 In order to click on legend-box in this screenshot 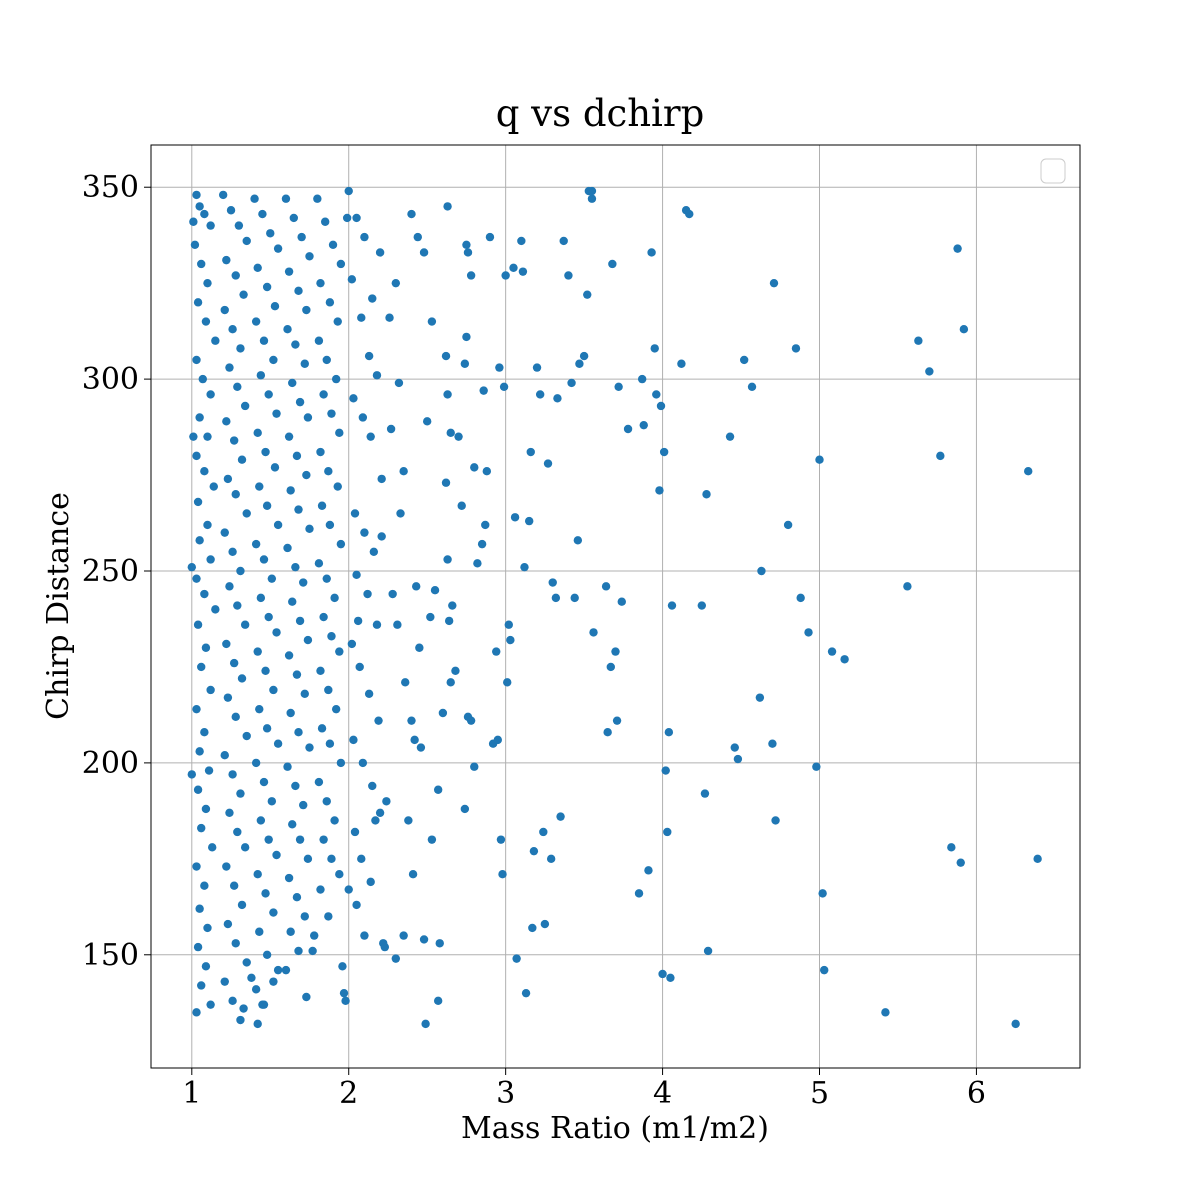, I will do `click(1053, 171)`.